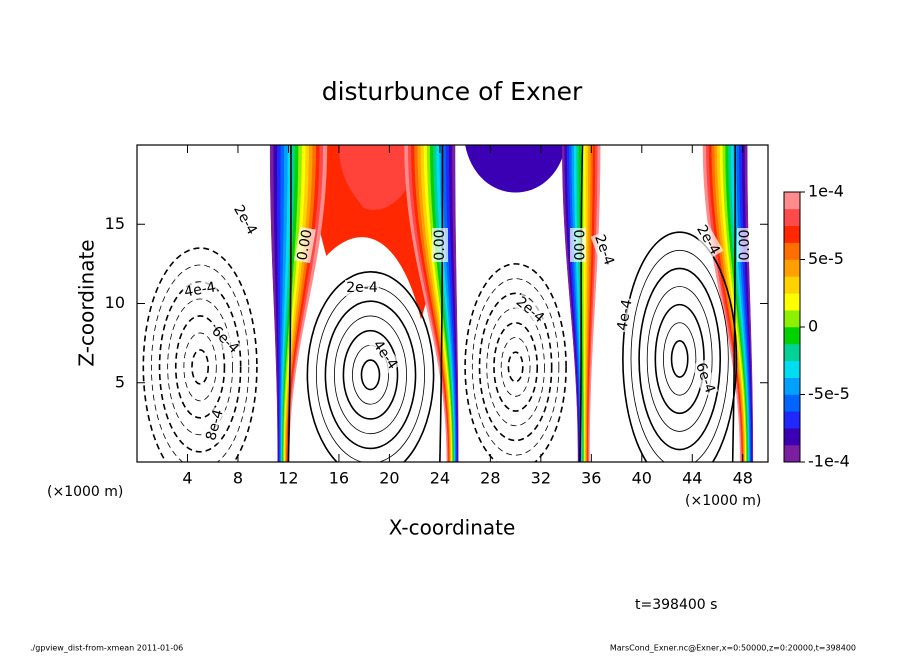 Image resolution: width=904 pixels, height=658 pixels. What do you see at coordinates (541, 478) in the screenshot?
I see `x-tick-label: 32` at bounding box center [541, 478].